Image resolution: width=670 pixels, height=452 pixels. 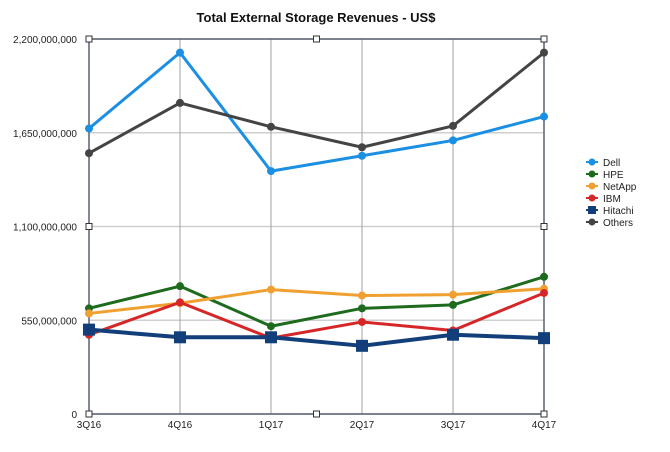 I want to click on x-tick-label: 3Q16, so click(x=89, y=425).